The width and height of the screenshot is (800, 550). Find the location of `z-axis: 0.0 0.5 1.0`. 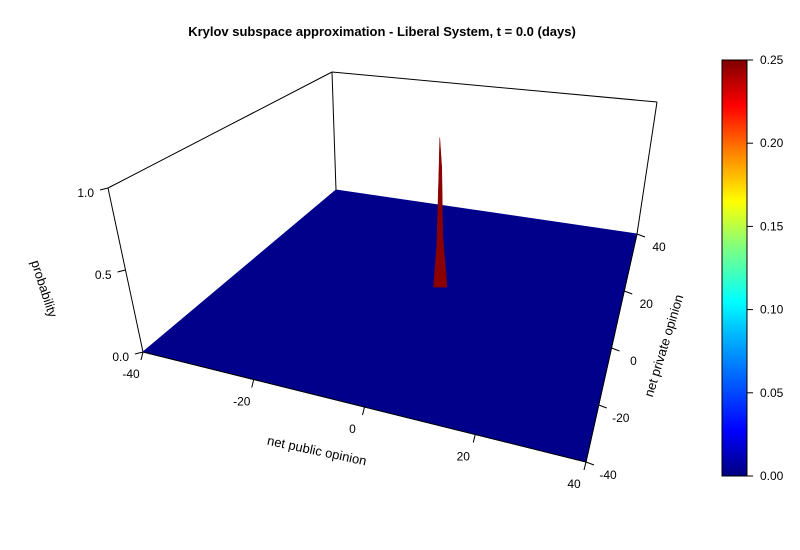

z-axis: 0.0 0.5 1.0 is located at coordinates (110, 275).